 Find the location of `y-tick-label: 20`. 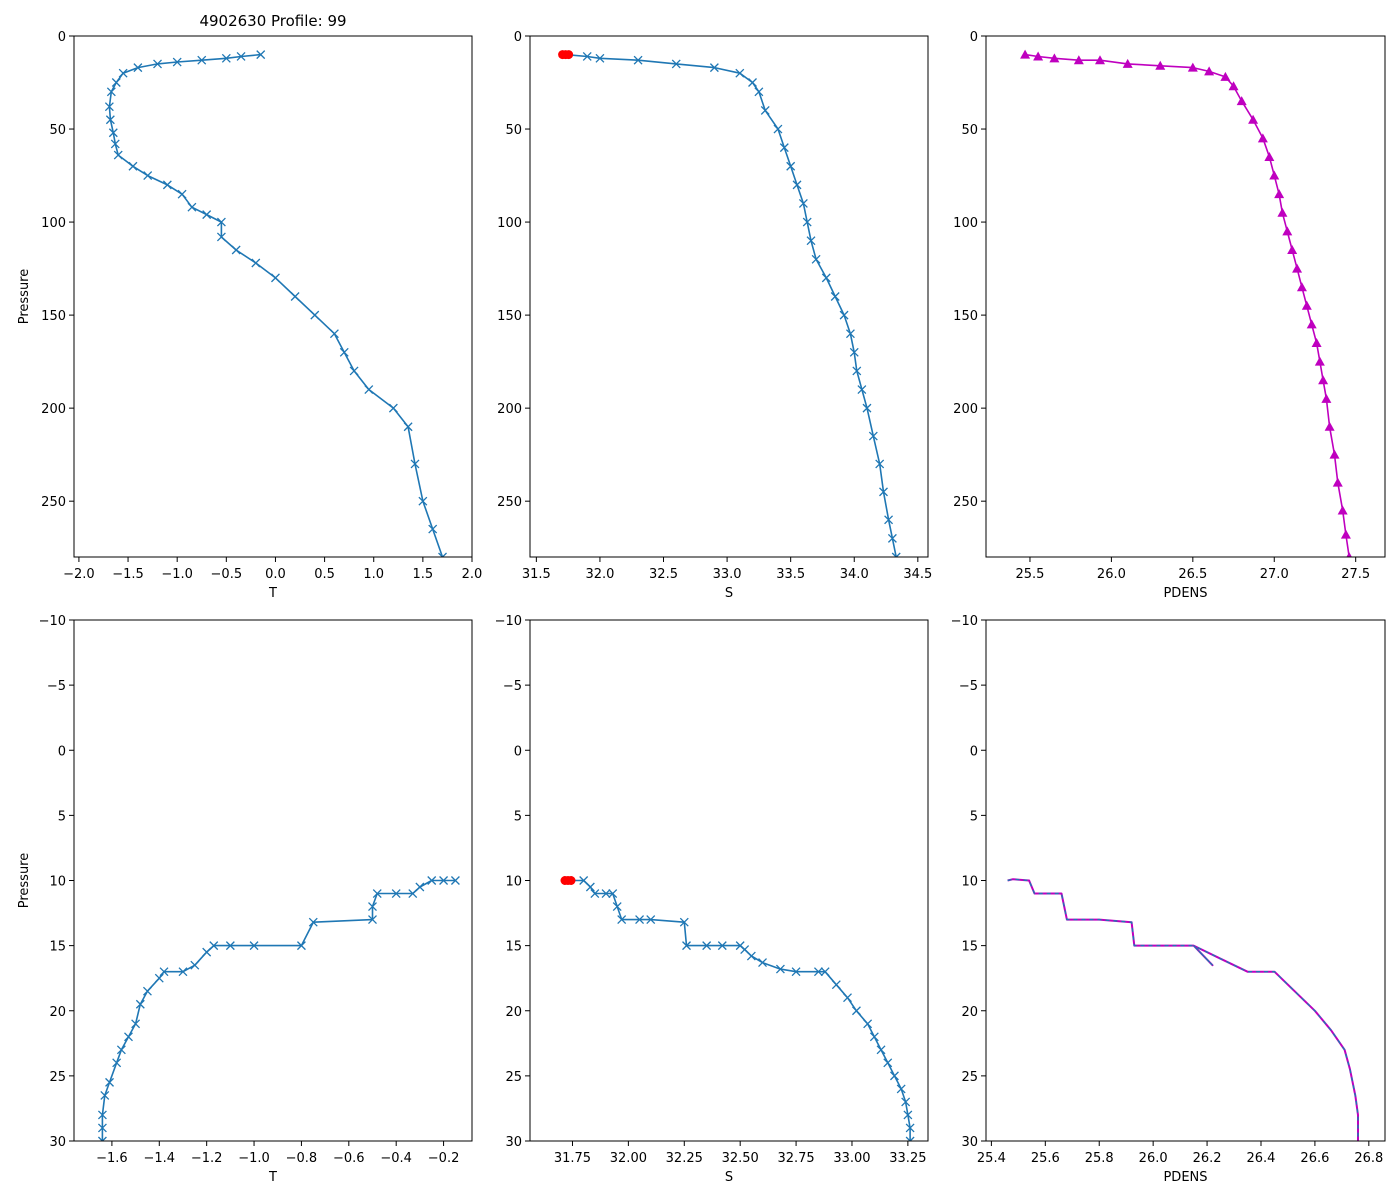

y-tick-label: 20 is located at coordinates (57, 1012).